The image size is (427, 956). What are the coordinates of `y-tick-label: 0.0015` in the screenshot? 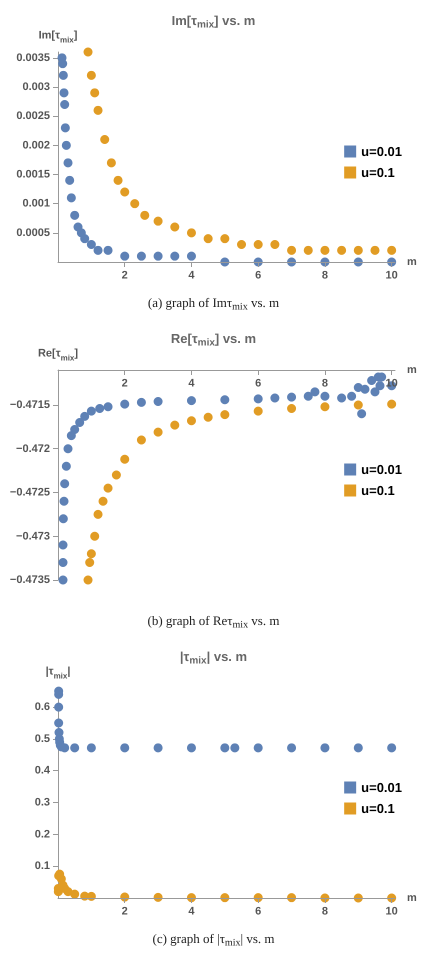 It's located at (33, 174).